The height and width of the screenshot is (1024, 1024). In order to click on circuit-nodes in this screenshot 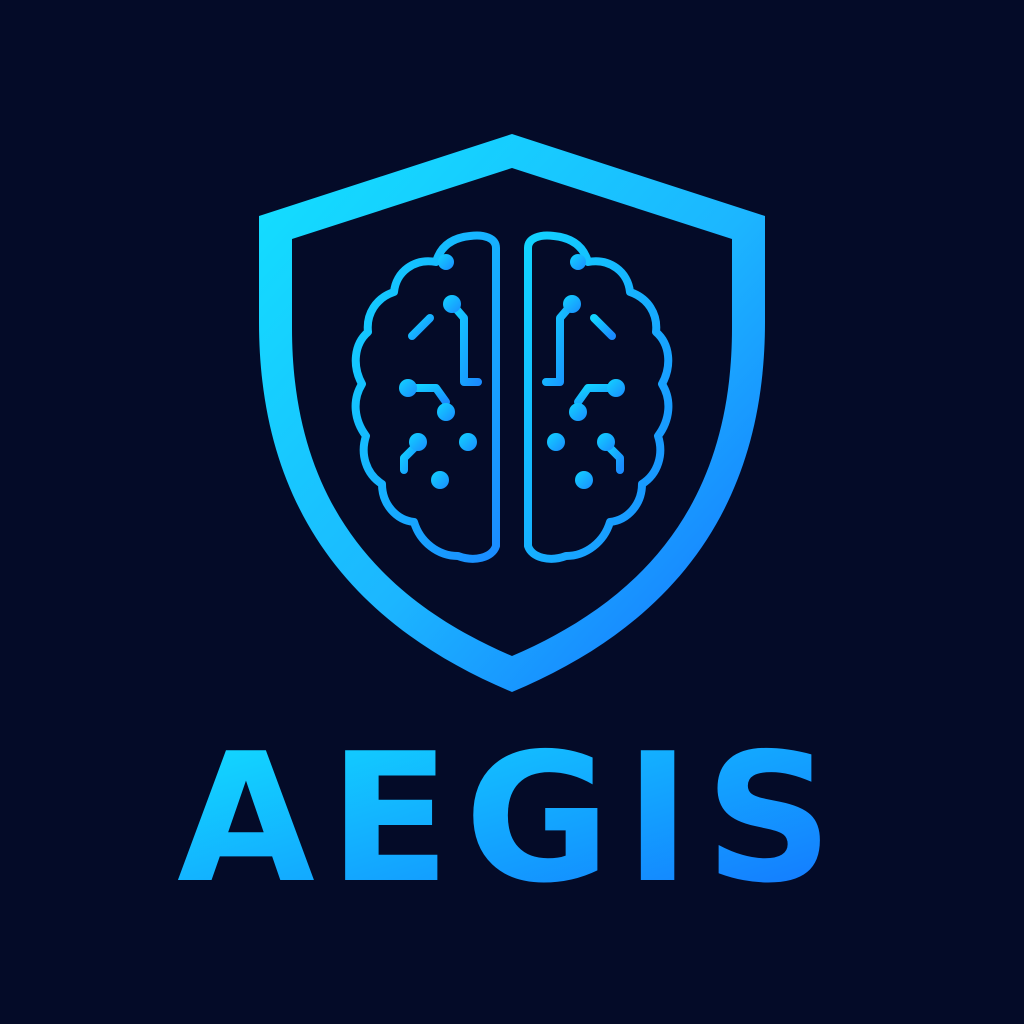, I will do `click(512, 371)`.